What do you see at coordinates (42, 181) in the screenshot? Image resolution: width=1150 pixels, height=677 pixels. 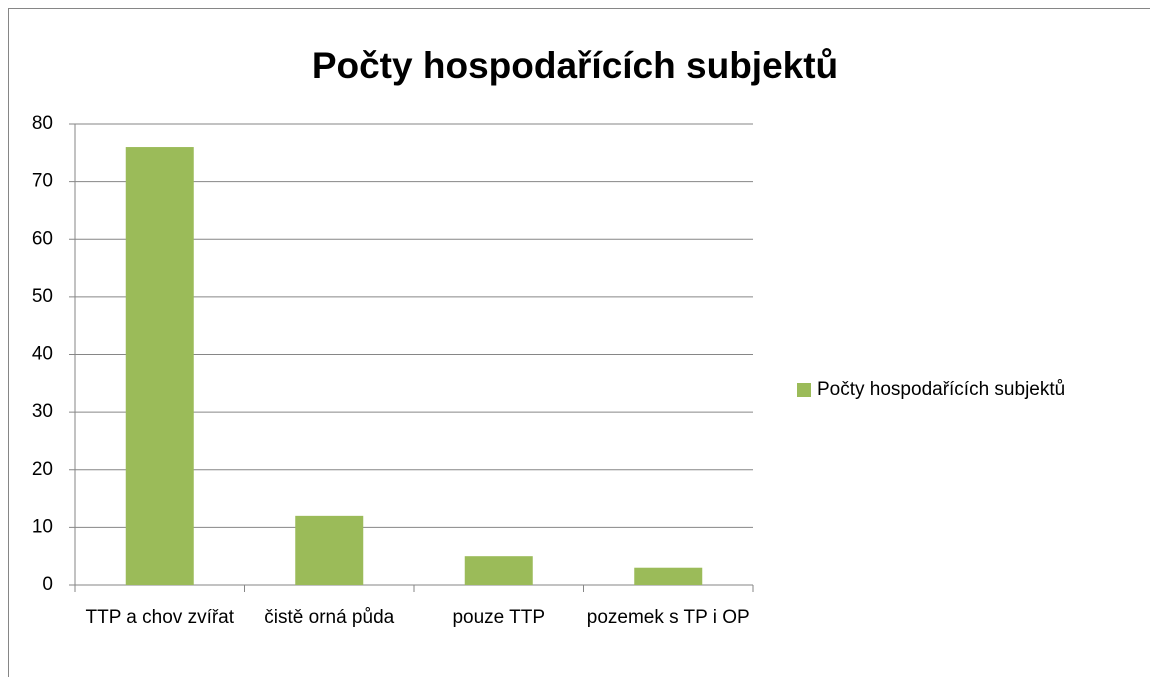 I see `y-tick-label: 70` at bounding box center [42, 181].